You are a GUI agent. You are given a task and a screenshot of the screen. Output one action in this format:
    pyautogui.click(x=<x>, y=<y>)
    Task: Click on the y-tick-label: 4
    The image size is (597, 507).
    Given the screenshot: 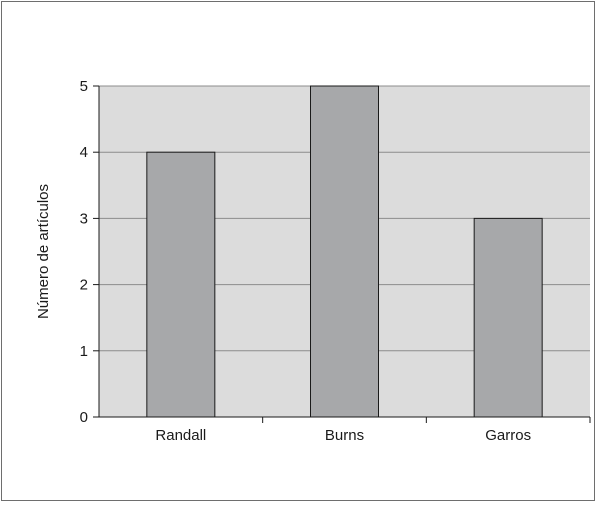 What is the action you would take?
    pyautogui.click(x=84, y=152)
    